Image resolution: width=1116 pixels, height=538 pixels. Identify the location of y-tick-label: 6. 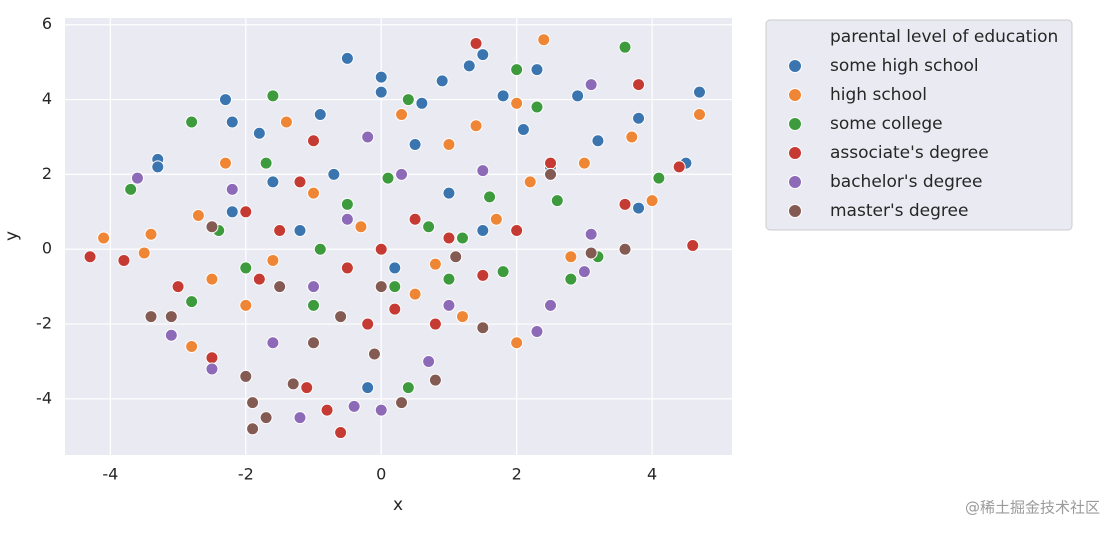
(47, 23).